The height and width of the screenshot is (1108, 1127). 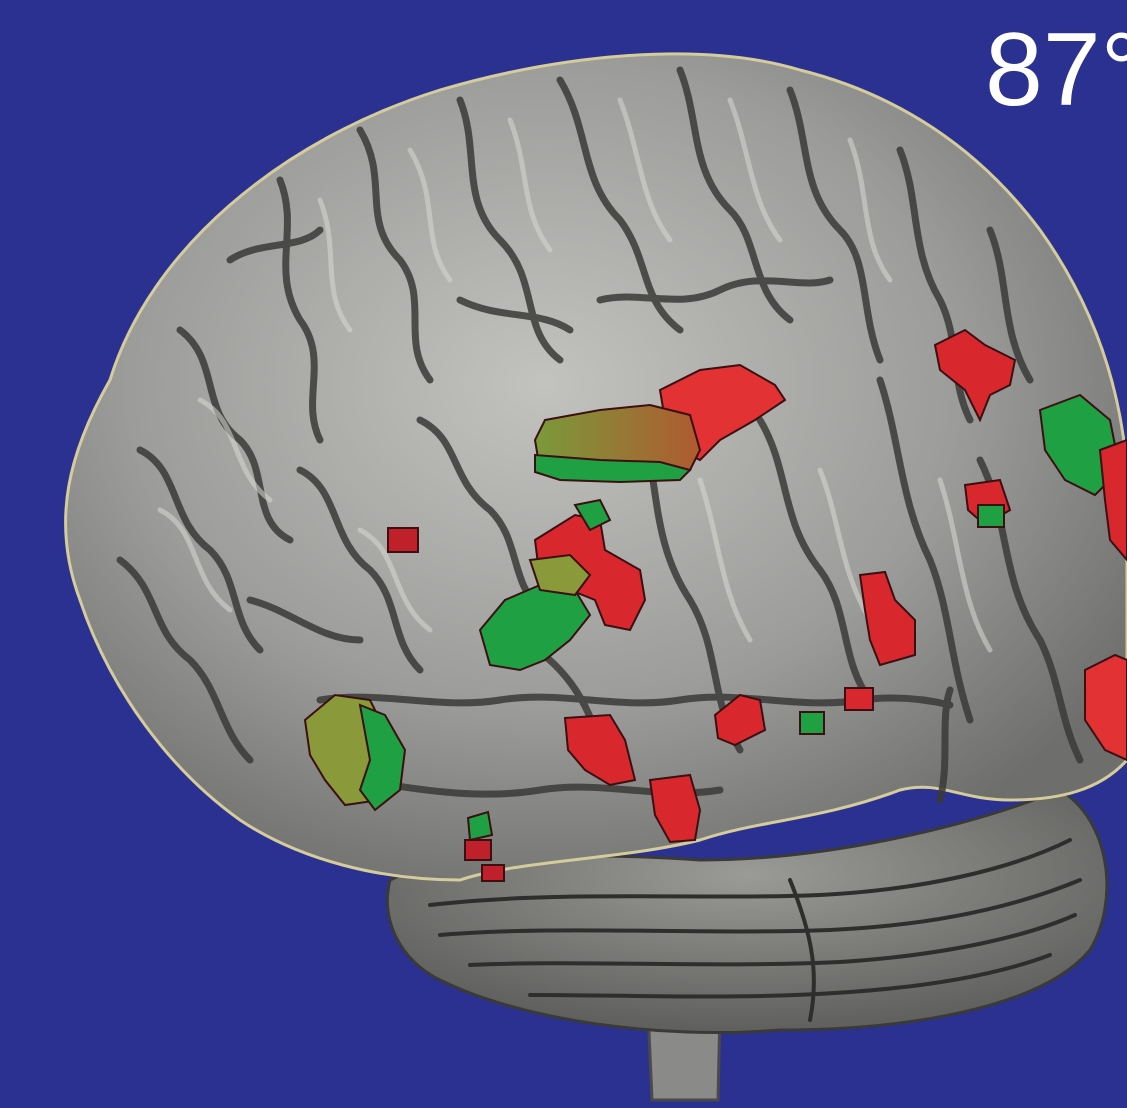 I want to click on cerebellum, so click(x=747, y=911).